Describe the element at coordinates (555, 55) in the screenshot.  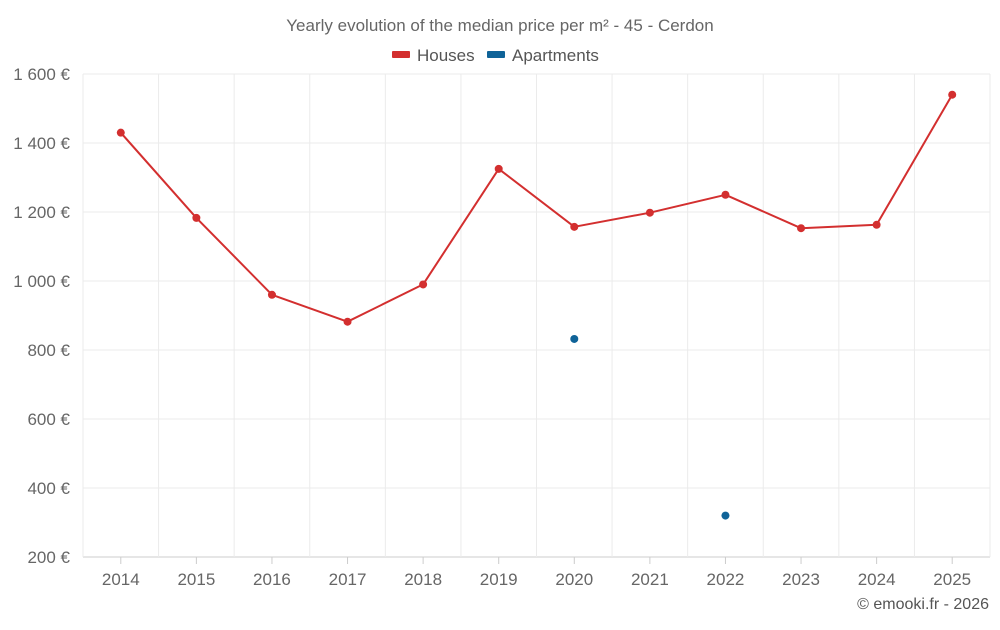
I see `legend-label-apartments: Apartments` at that location.